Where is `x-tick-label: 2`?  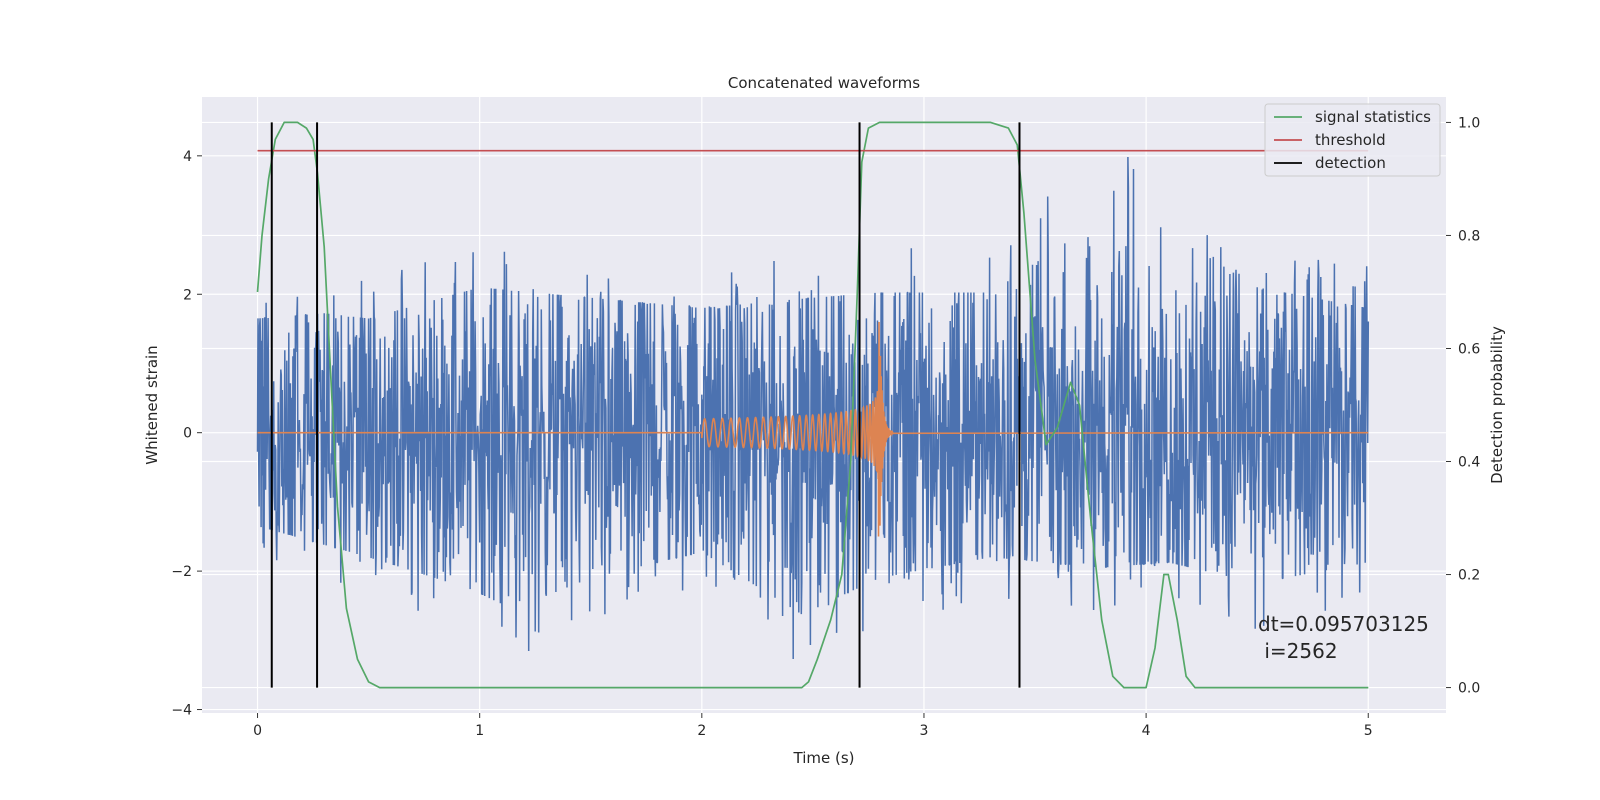 x-tick-label: 2 is located at coordinates (701, 731).